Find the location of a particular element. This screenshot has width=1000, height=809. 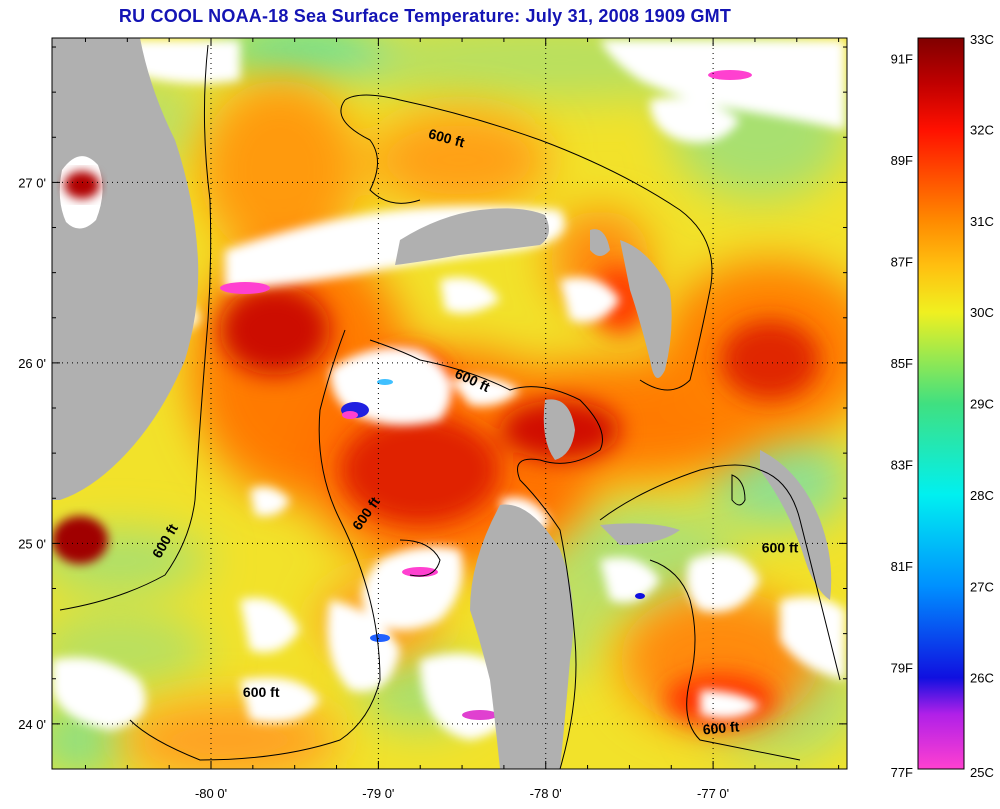

colorbar-ramp is located at coordinates (941, 403).